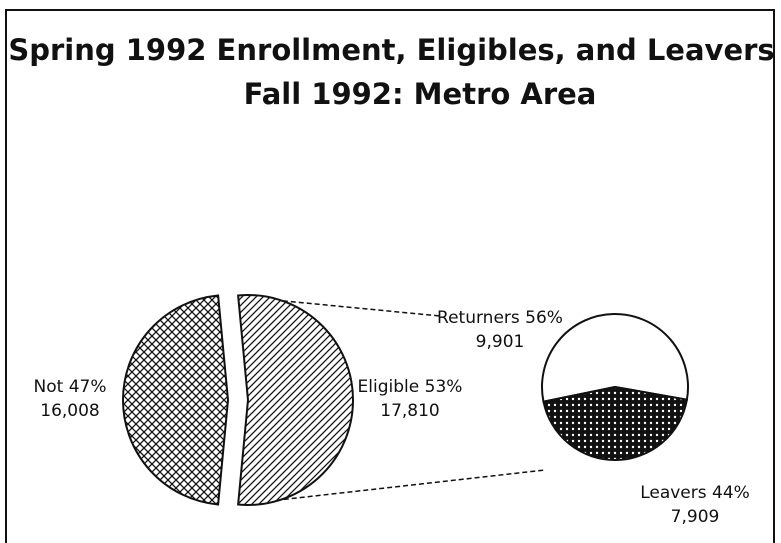 This screenshot has height=543, width=781. What do you see at coordinates (673, 493) in the screenshot?
I see `category-label: Leavers` at bounding box center [673, 493].